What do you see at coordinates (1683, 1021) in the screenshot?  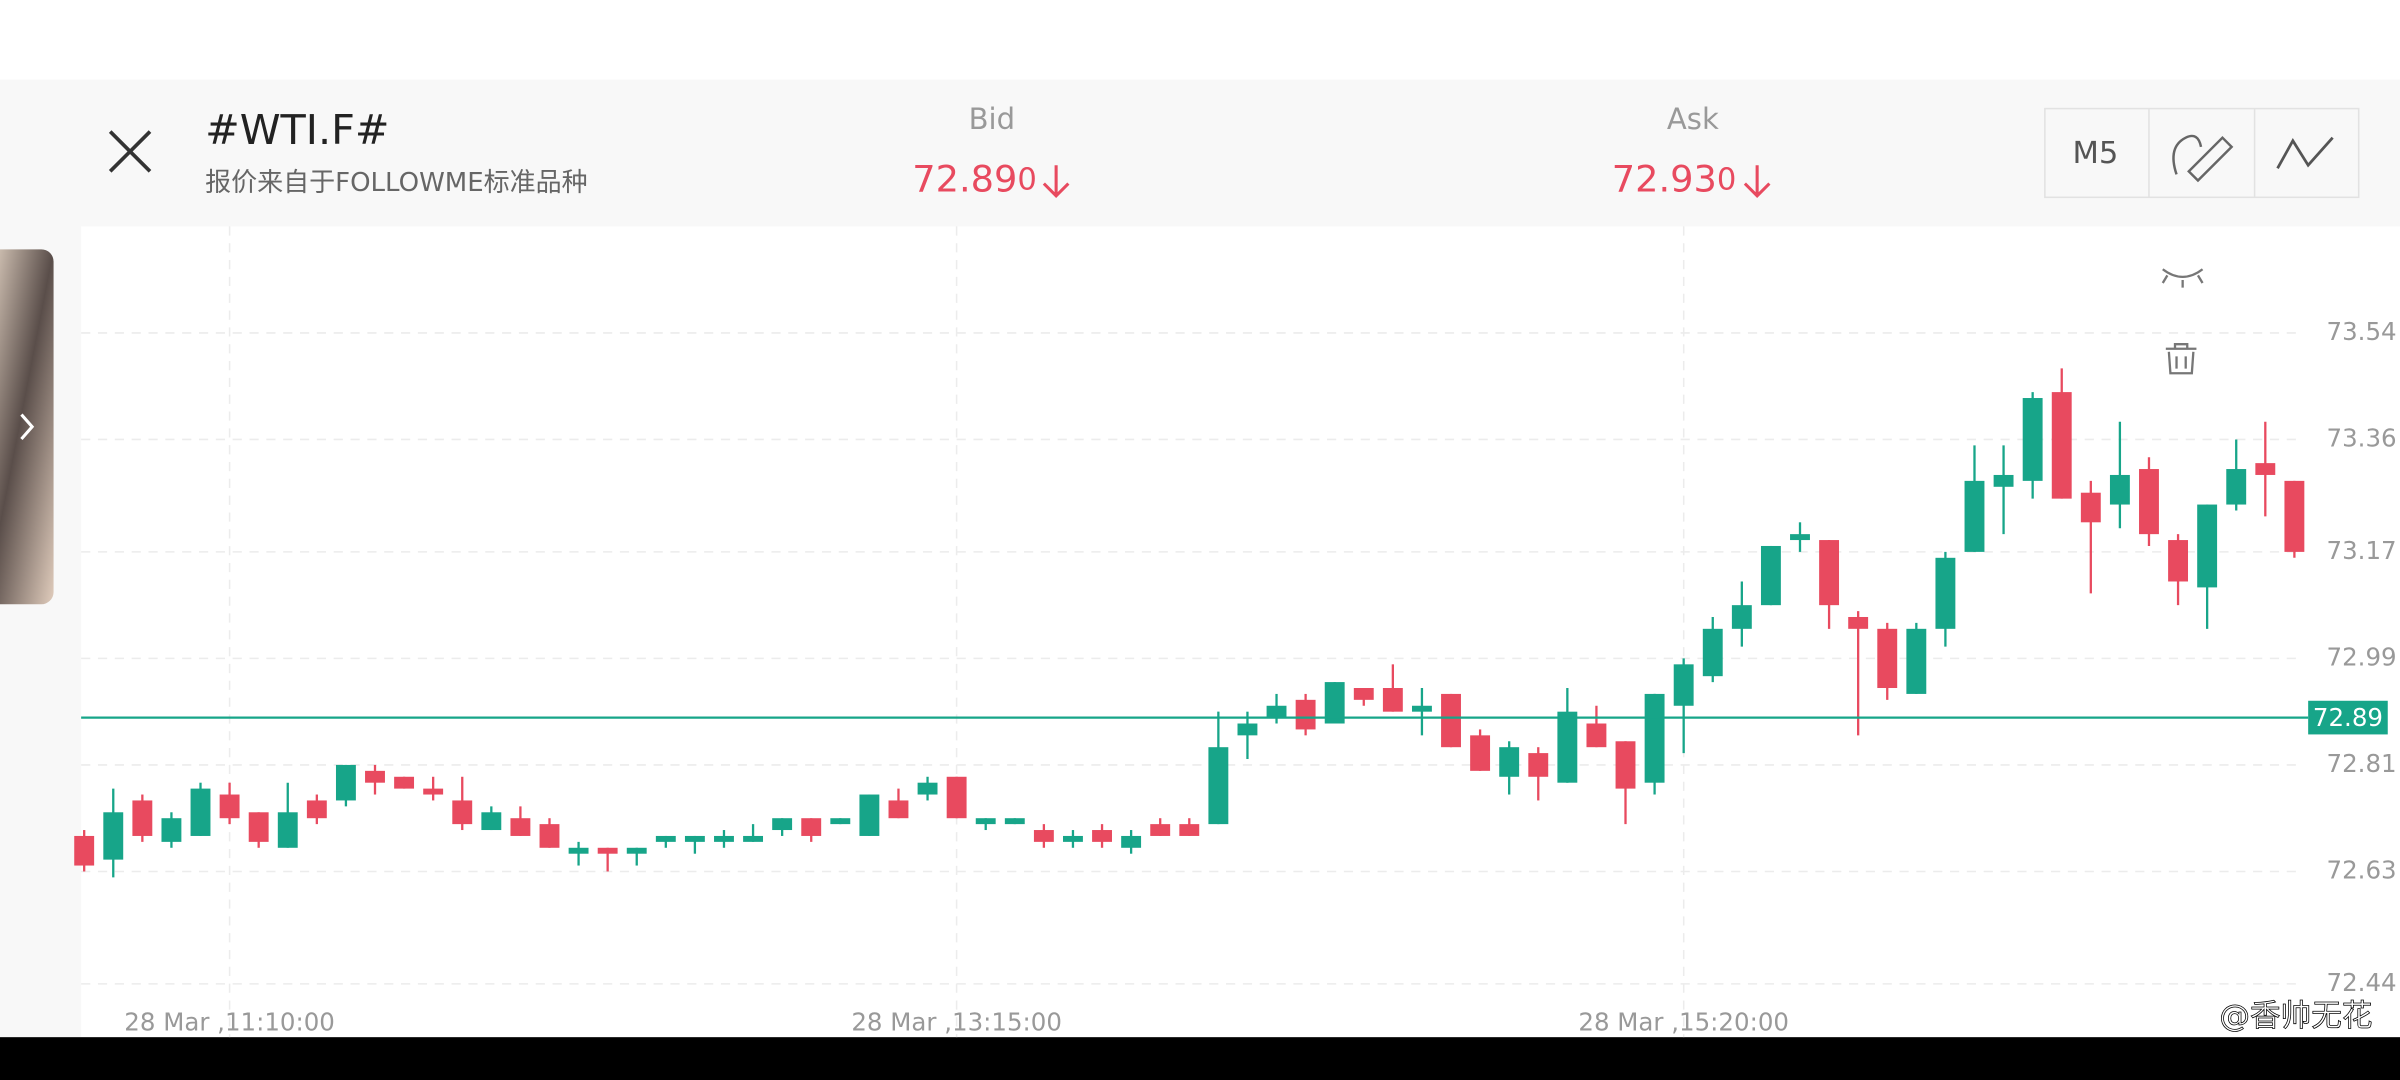 I see `x-tick-label: 28 Mar ,15:20:00` at bounding box center [1683, 1021].